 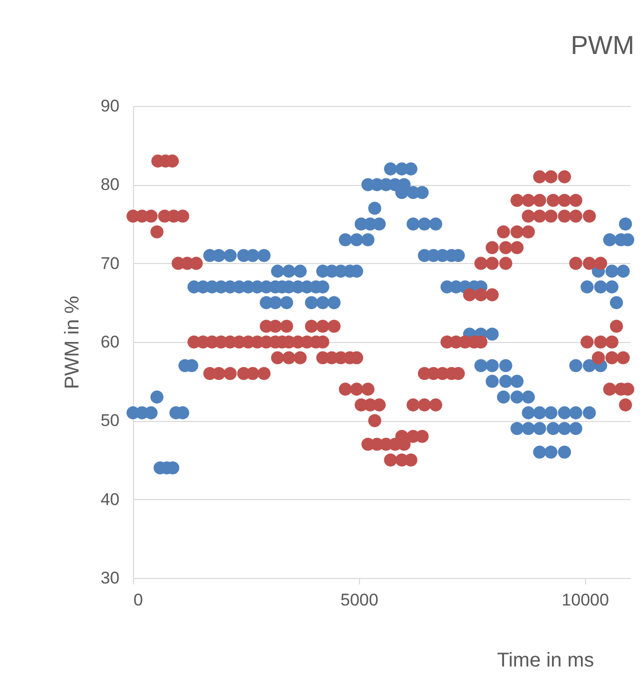 What do you see at coordinates (585, 600) in the screenshot?
I see `x-tick-label: 10000` at bounding box center [585, 600].